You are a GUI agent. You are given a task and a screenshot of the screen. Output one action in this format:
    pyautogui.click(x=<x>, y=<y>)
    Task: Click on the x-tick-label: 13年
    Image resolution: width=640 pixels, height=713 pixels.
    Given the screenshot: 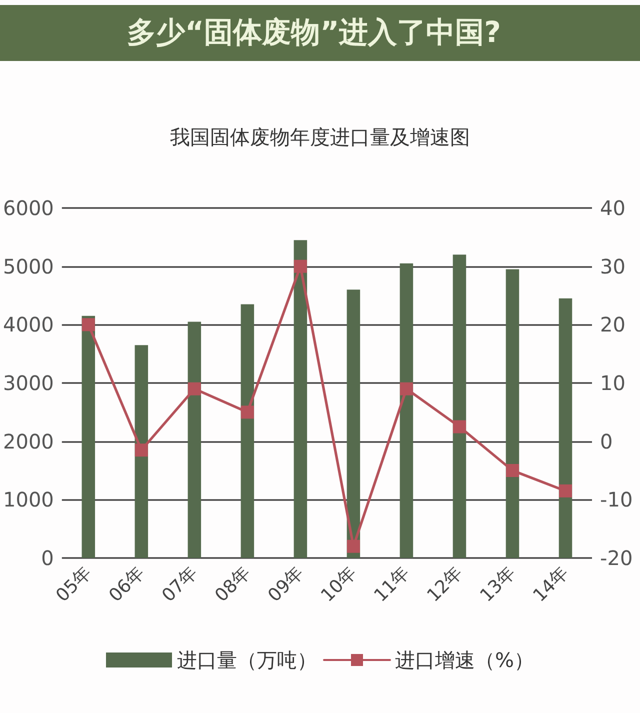 What is the action you would take?
    pyautogui.click(x=498, y=584)
    